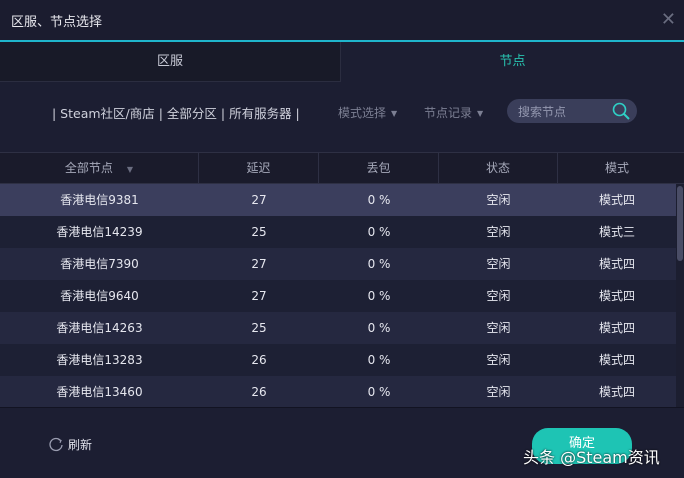  I want to click on refresh-label: 刷新, so click(80, 445).